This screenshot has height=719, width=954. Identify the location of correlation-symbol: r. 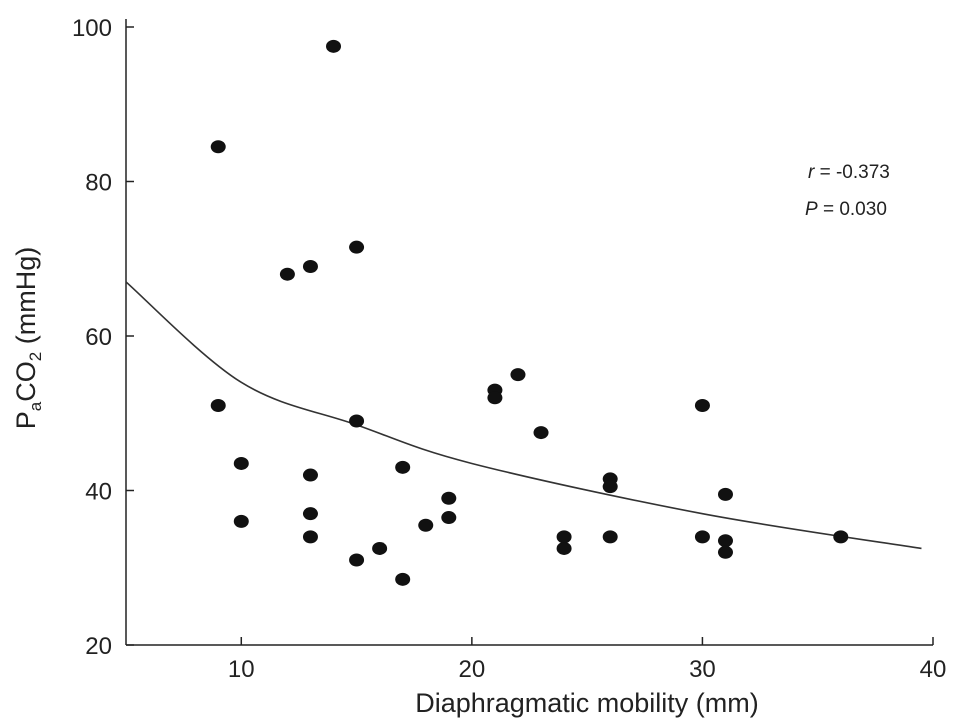
(811, 172).